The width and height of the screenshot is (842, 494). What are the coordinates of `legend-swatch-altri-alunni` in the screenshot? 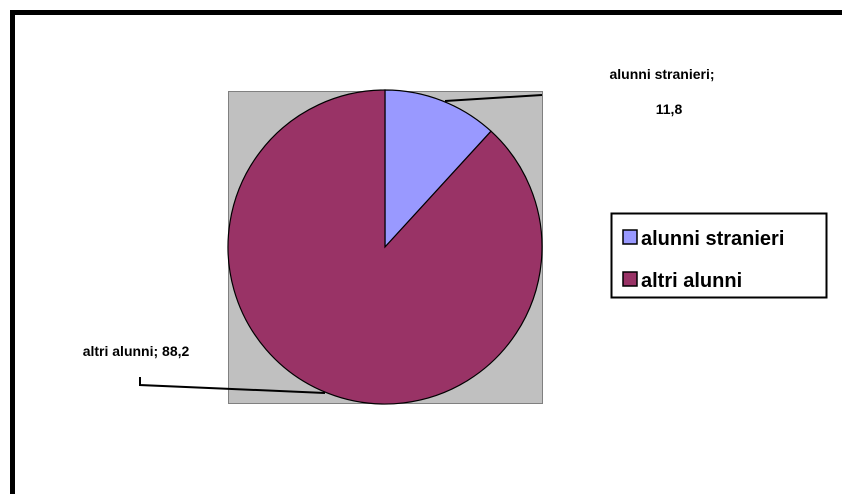 It's located at (630, 279).